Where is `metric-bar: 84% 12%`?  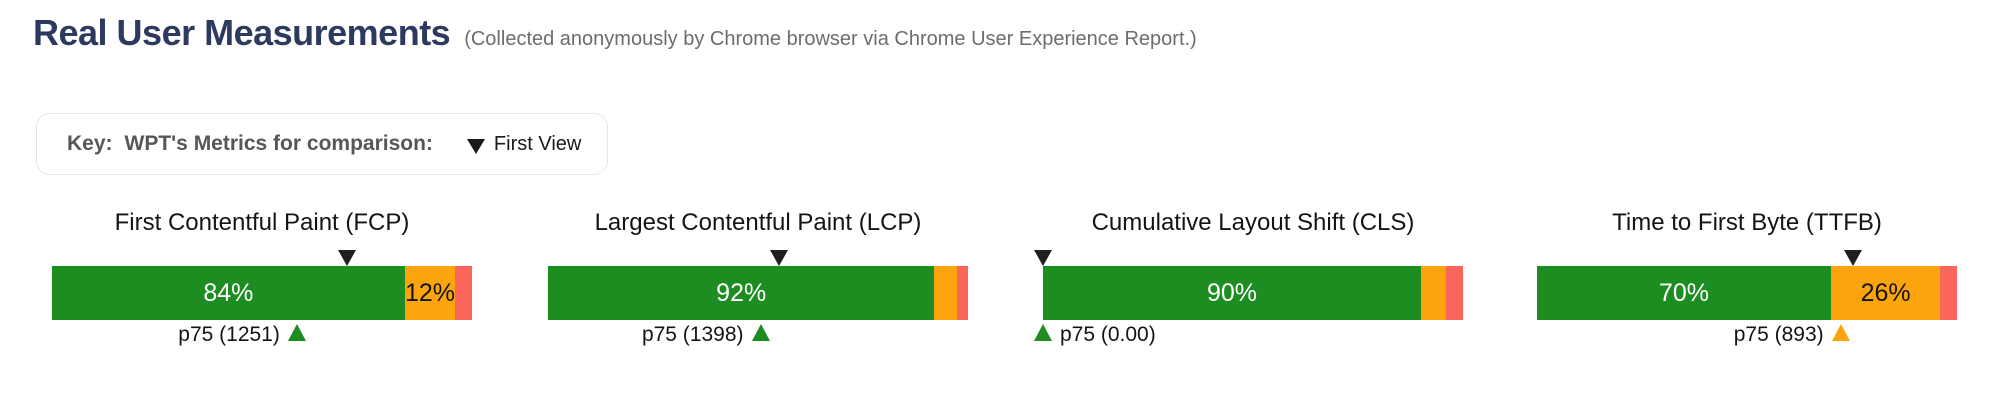 metric-bar: 84% 12% is located at coordinates (262, 293).